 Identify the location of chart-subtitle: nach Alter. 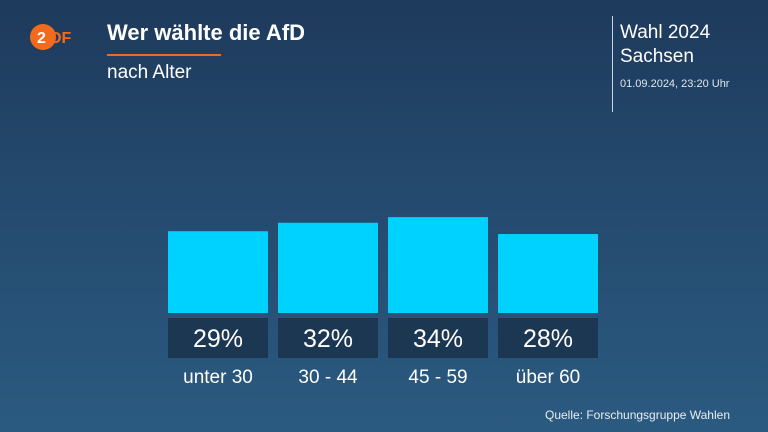
(149, 72).